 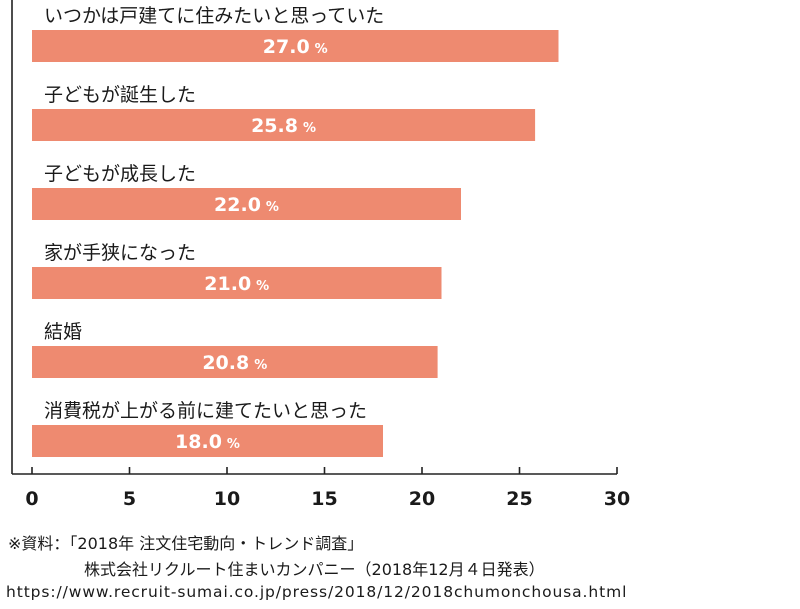 I want to click on category-label: いつかは戸建てに住みたいと思っていた, so click(x=214, y=16).